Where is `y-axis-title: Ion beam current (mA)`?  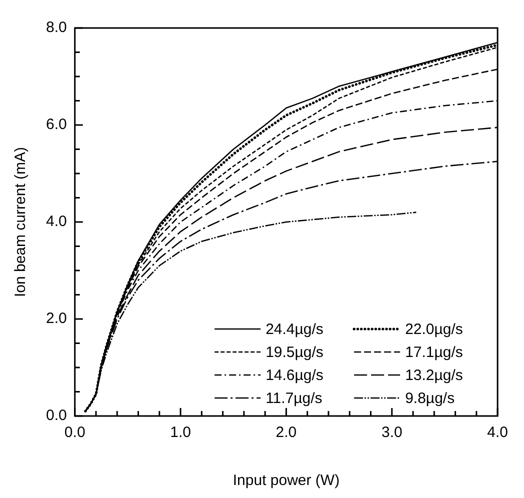 y-axis-title: Ion beam current (mA) is located at coordinates (21, 222).